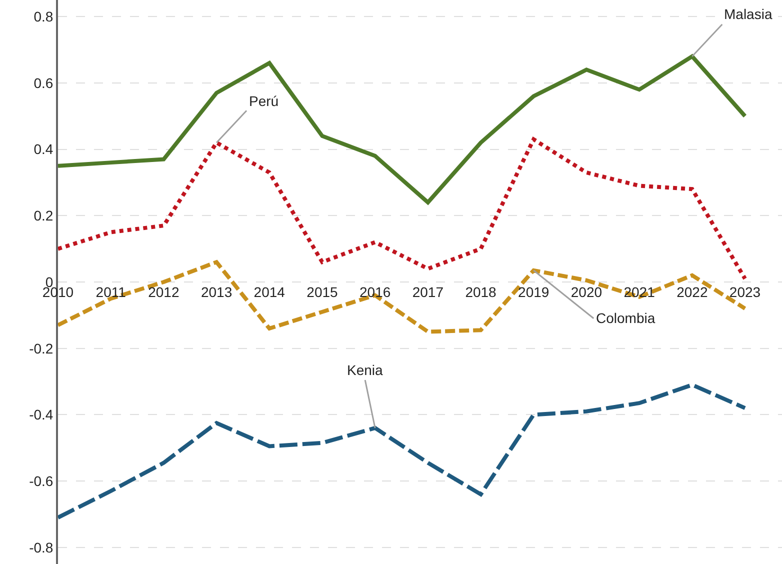 The width and height of the screenshot is (782, 564). Describe the element at coordinates (375, 292) in the screenshot. I see `x-tick-label: 2016` at that location.